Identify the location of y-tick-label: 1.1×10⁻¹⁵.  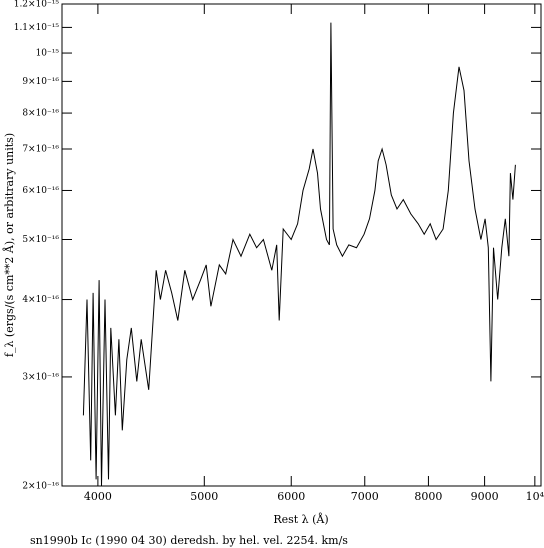
(37, 28).